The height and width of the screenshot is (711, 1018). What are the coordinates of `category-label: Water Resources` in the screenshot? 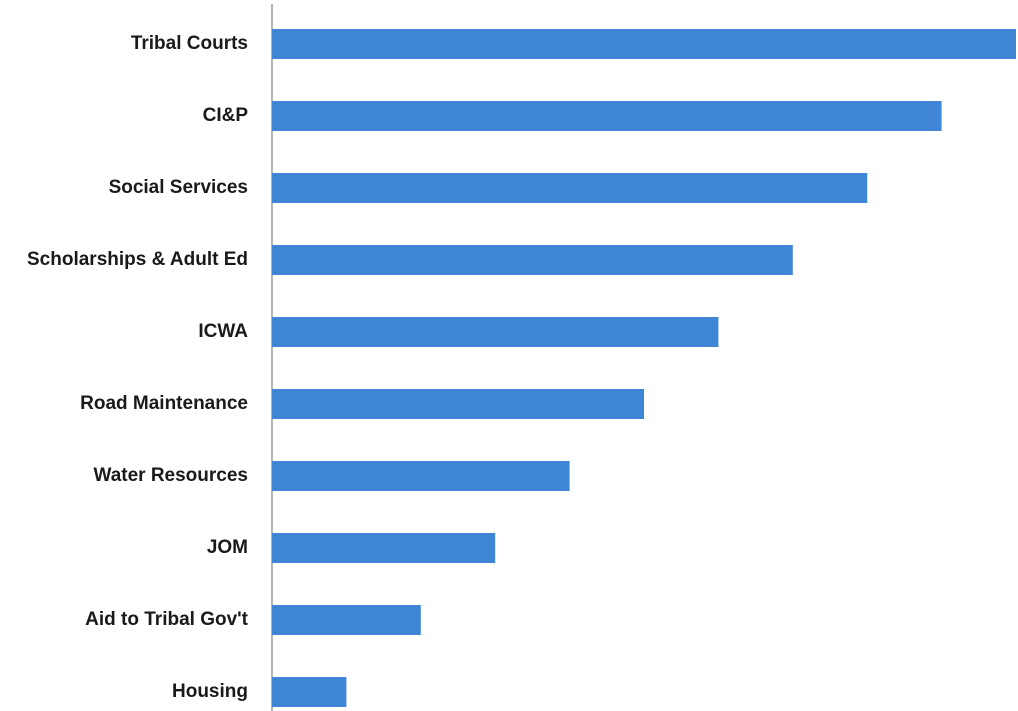 It's located at (170, 475).